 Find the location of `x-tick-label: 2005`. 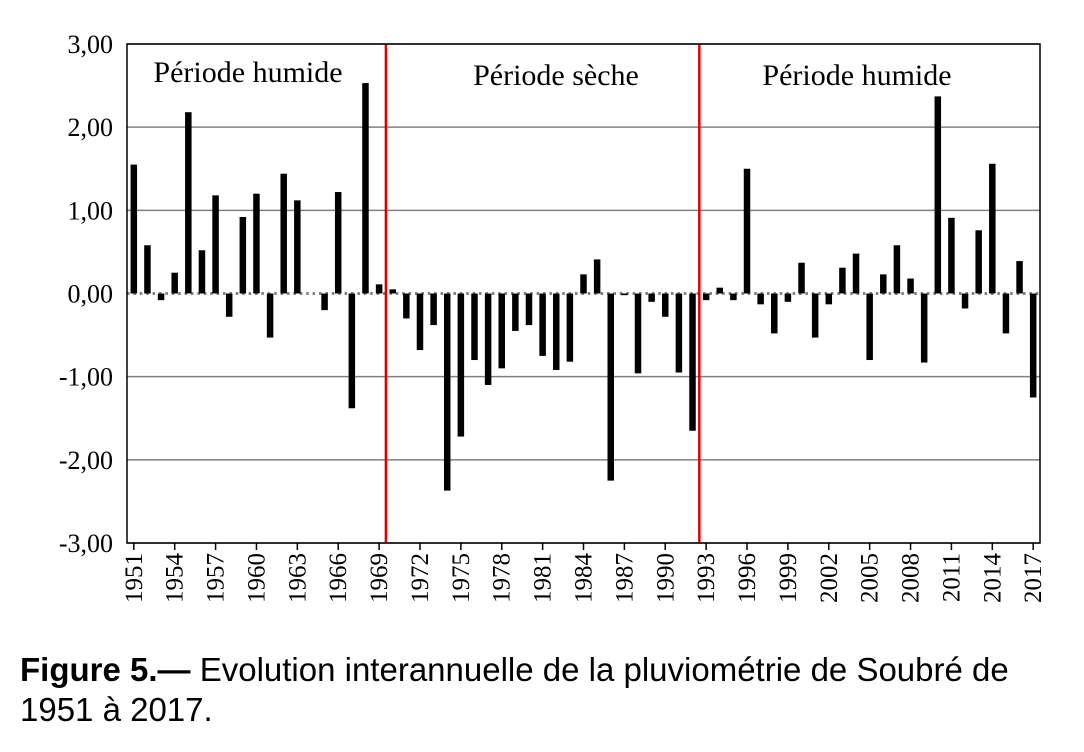

x-tick-label: 2005 is located at coordinates (870, 578).